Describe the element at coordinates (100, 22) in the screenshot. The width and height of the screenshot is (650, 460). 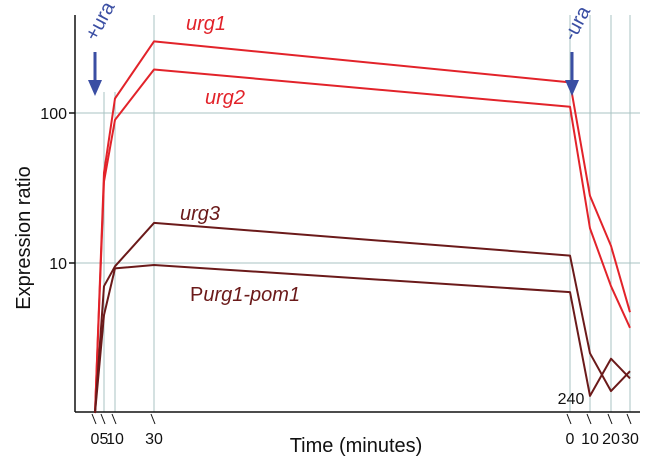
I see `event-label: +ura` at that location.